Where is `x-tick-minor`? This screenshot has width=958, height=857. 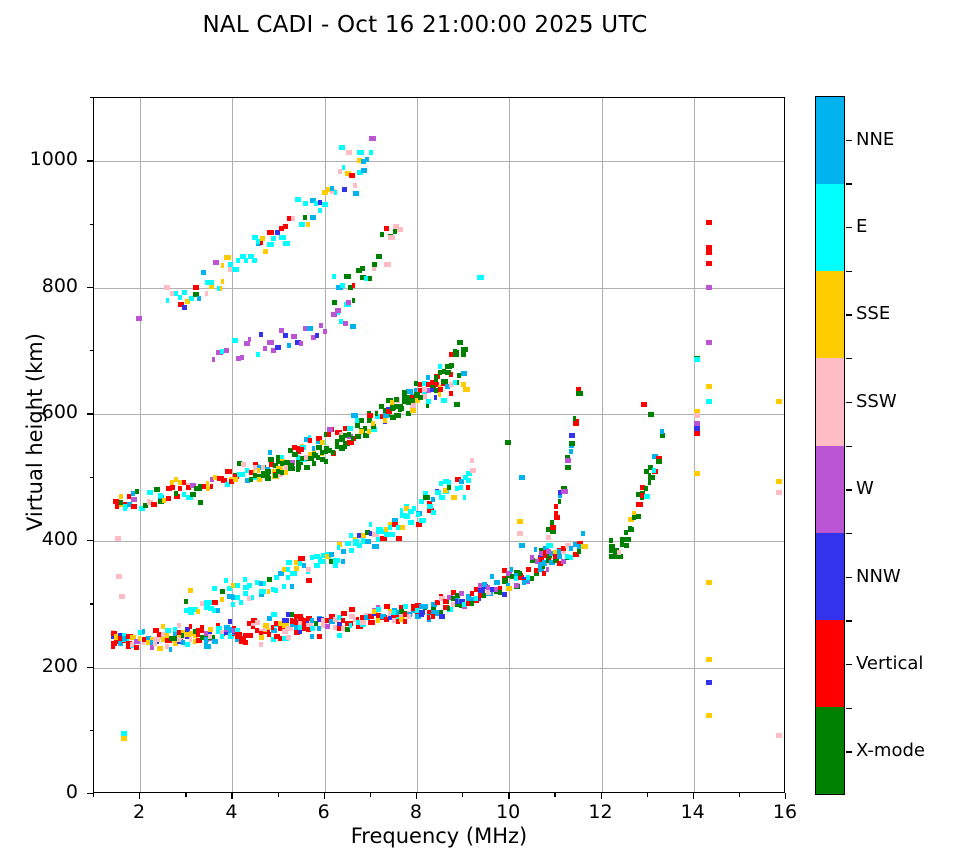
x-tick-minor is located at coordinates (94, 795).